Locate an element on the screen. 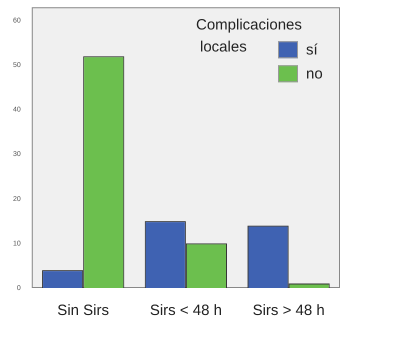 The width and height of the screenshot is (400, 338). x-tick-label: Sirs > 48 h is located at coordinates (288, 311).